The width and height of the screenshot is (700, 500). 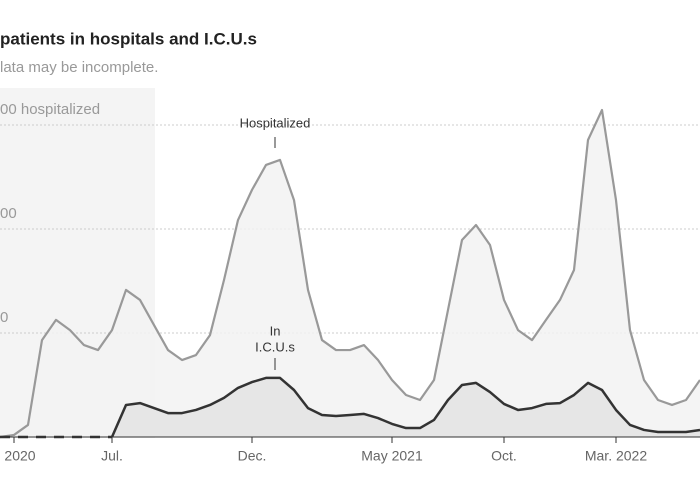 What do you see at coordinates (19, 456) in the screenshot?
I see `x-tick-label: 2020` at bounding box center [19, 456].